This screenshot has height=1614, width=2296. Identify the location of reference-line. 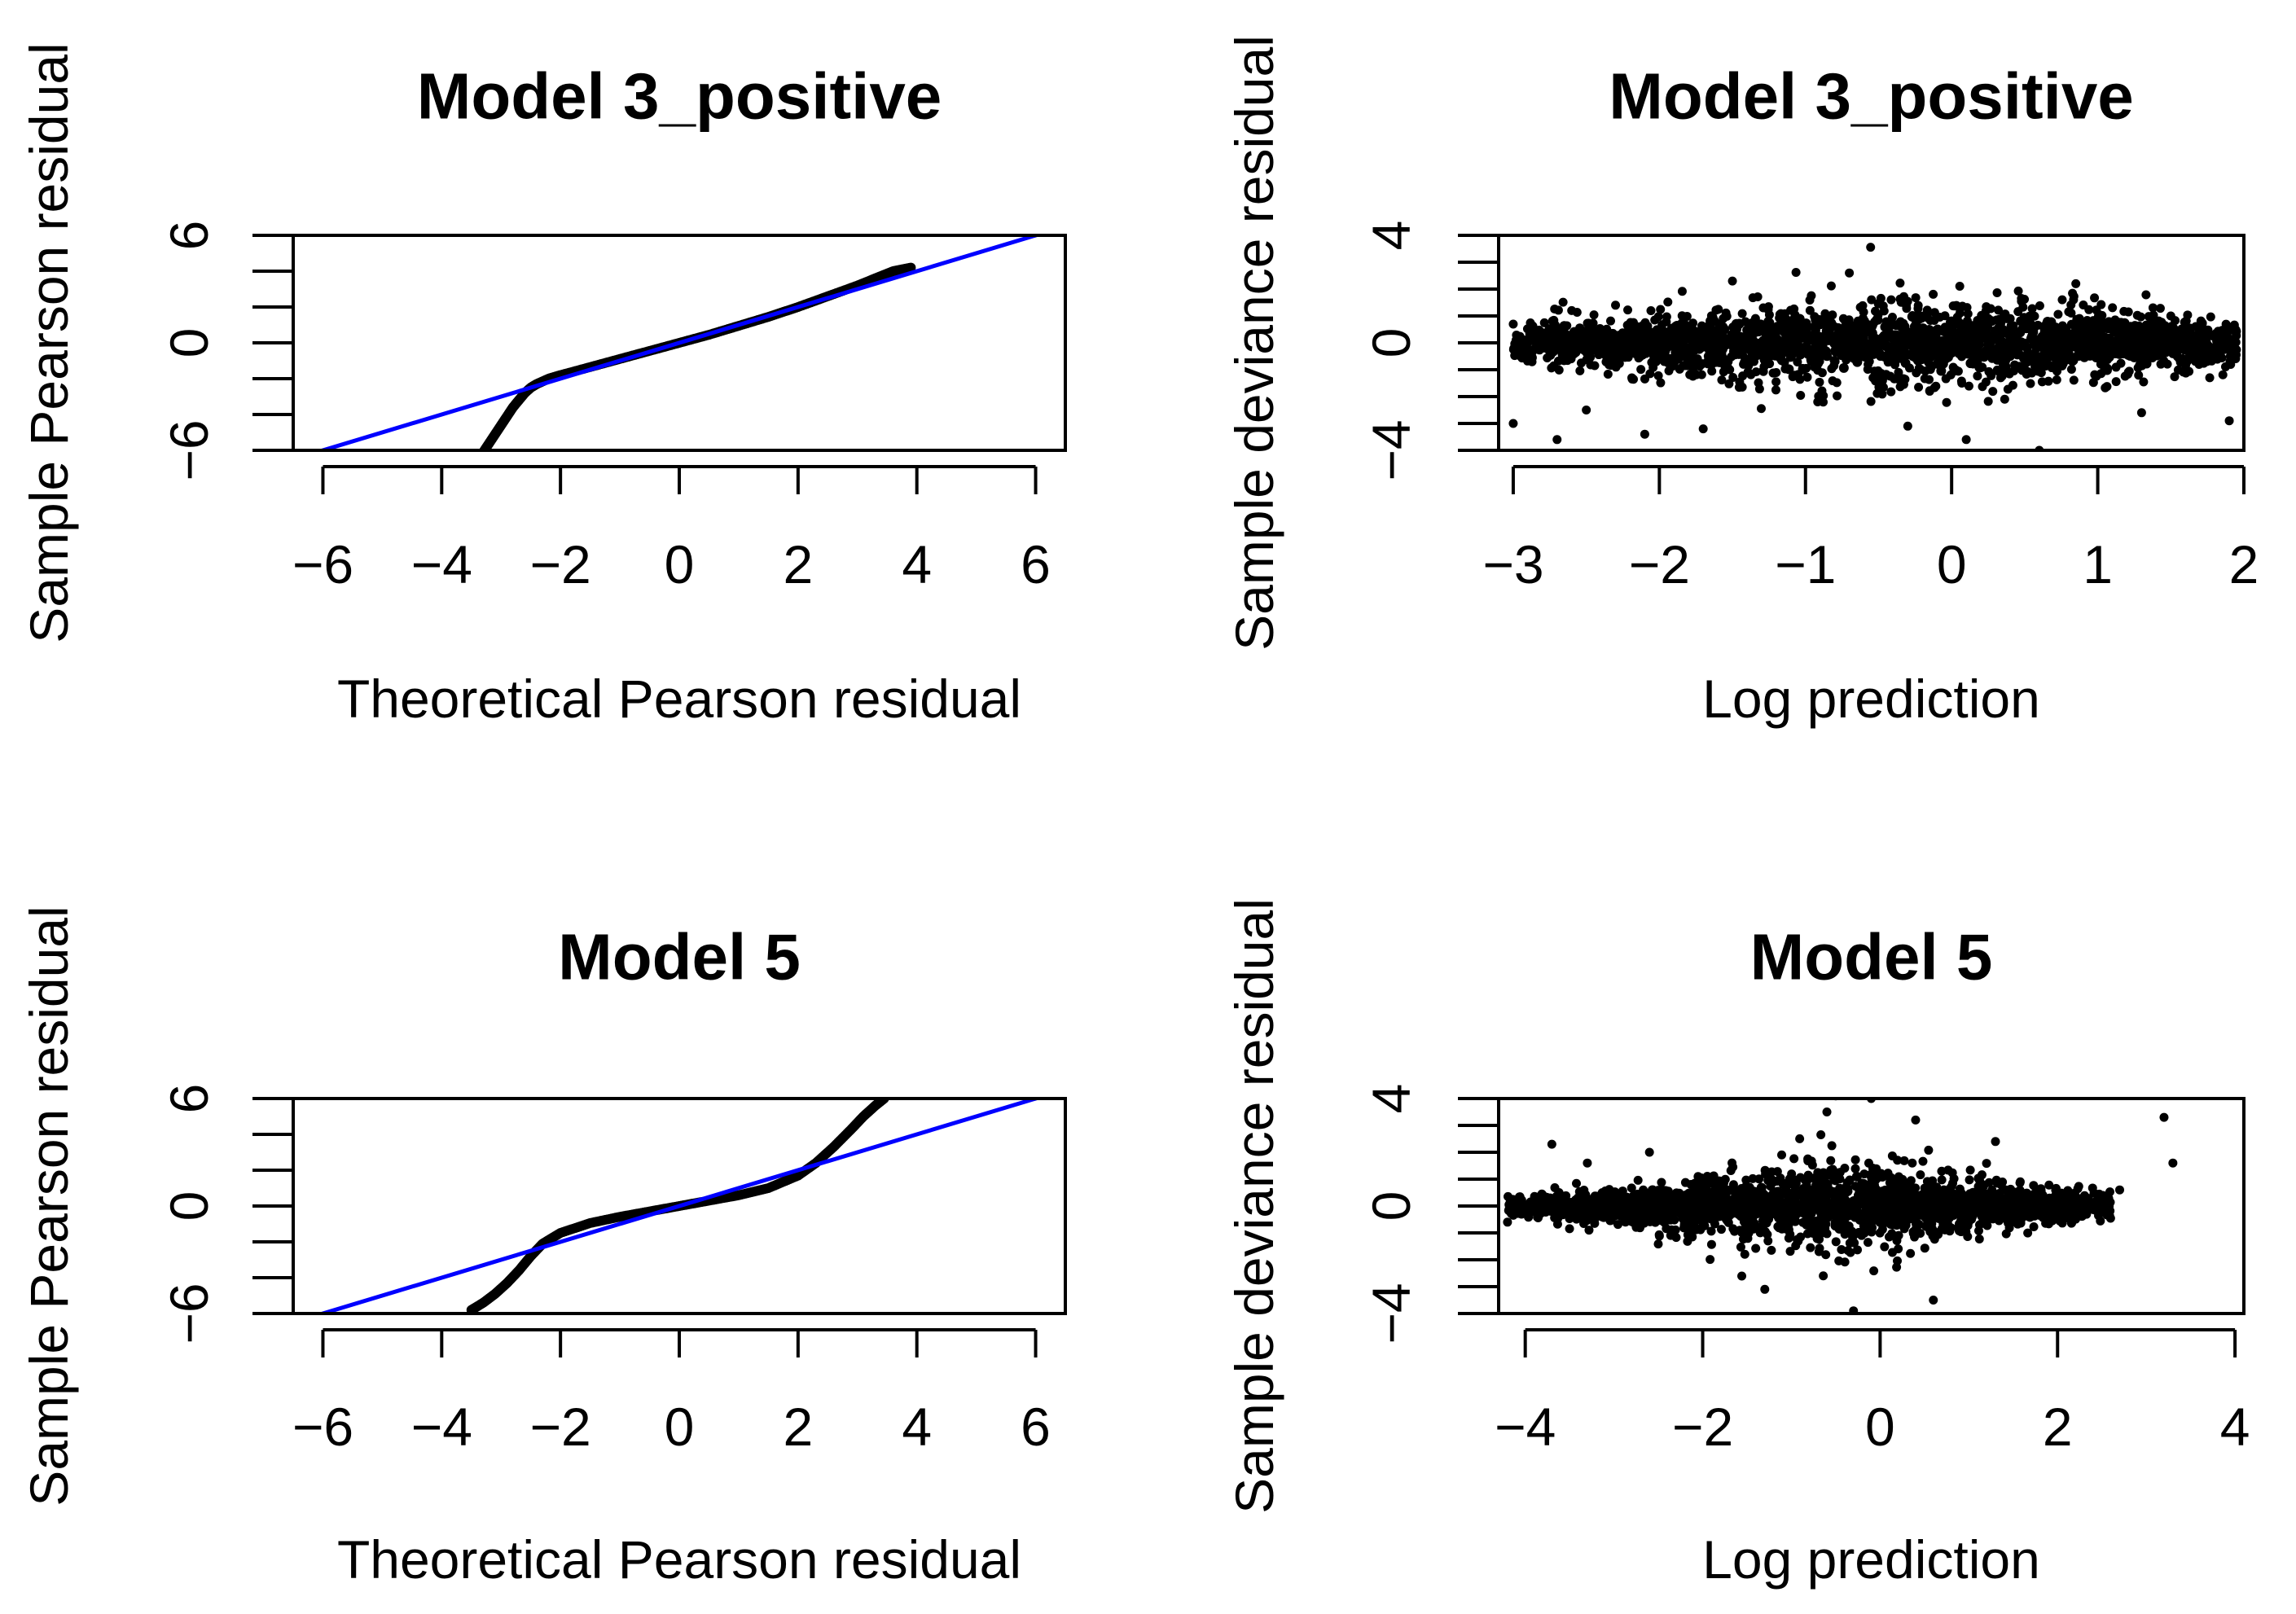
(679, 342).